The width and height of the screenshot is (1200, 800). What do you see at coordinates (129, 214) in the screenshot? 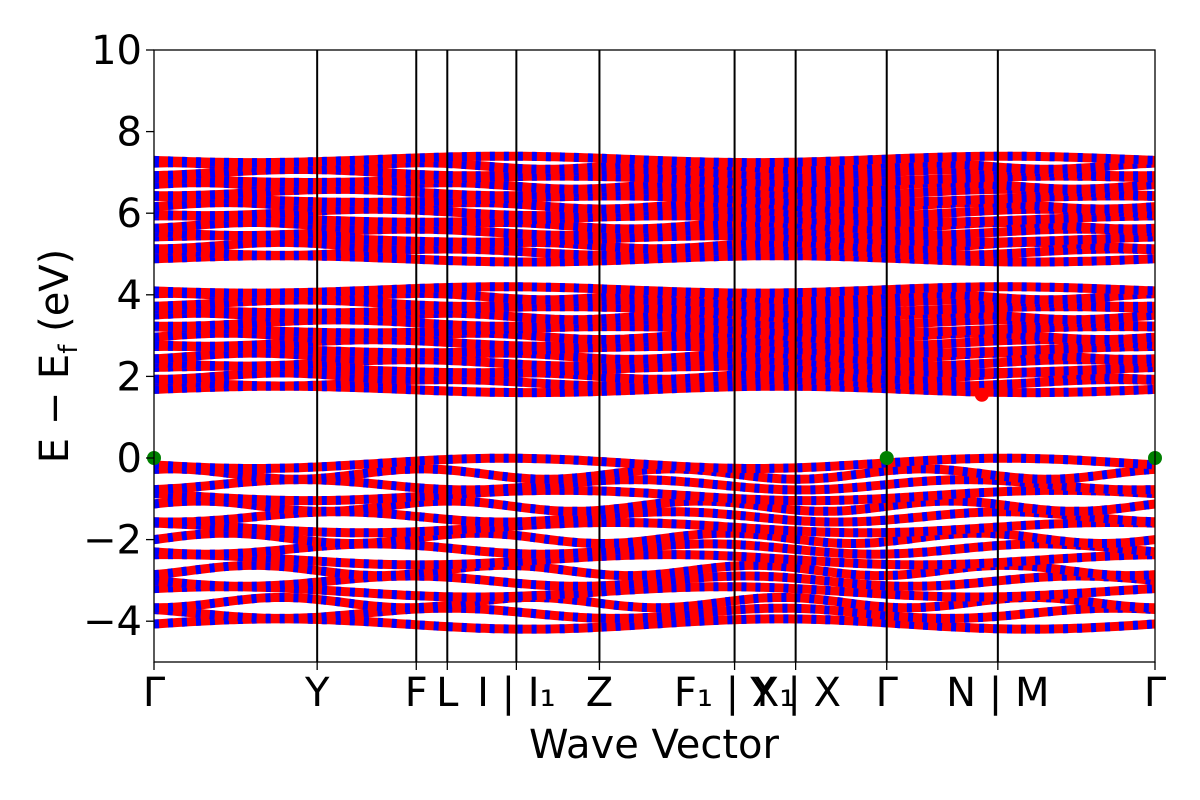
I see `y-tick-label: 6` at bounding box center [129, 214].